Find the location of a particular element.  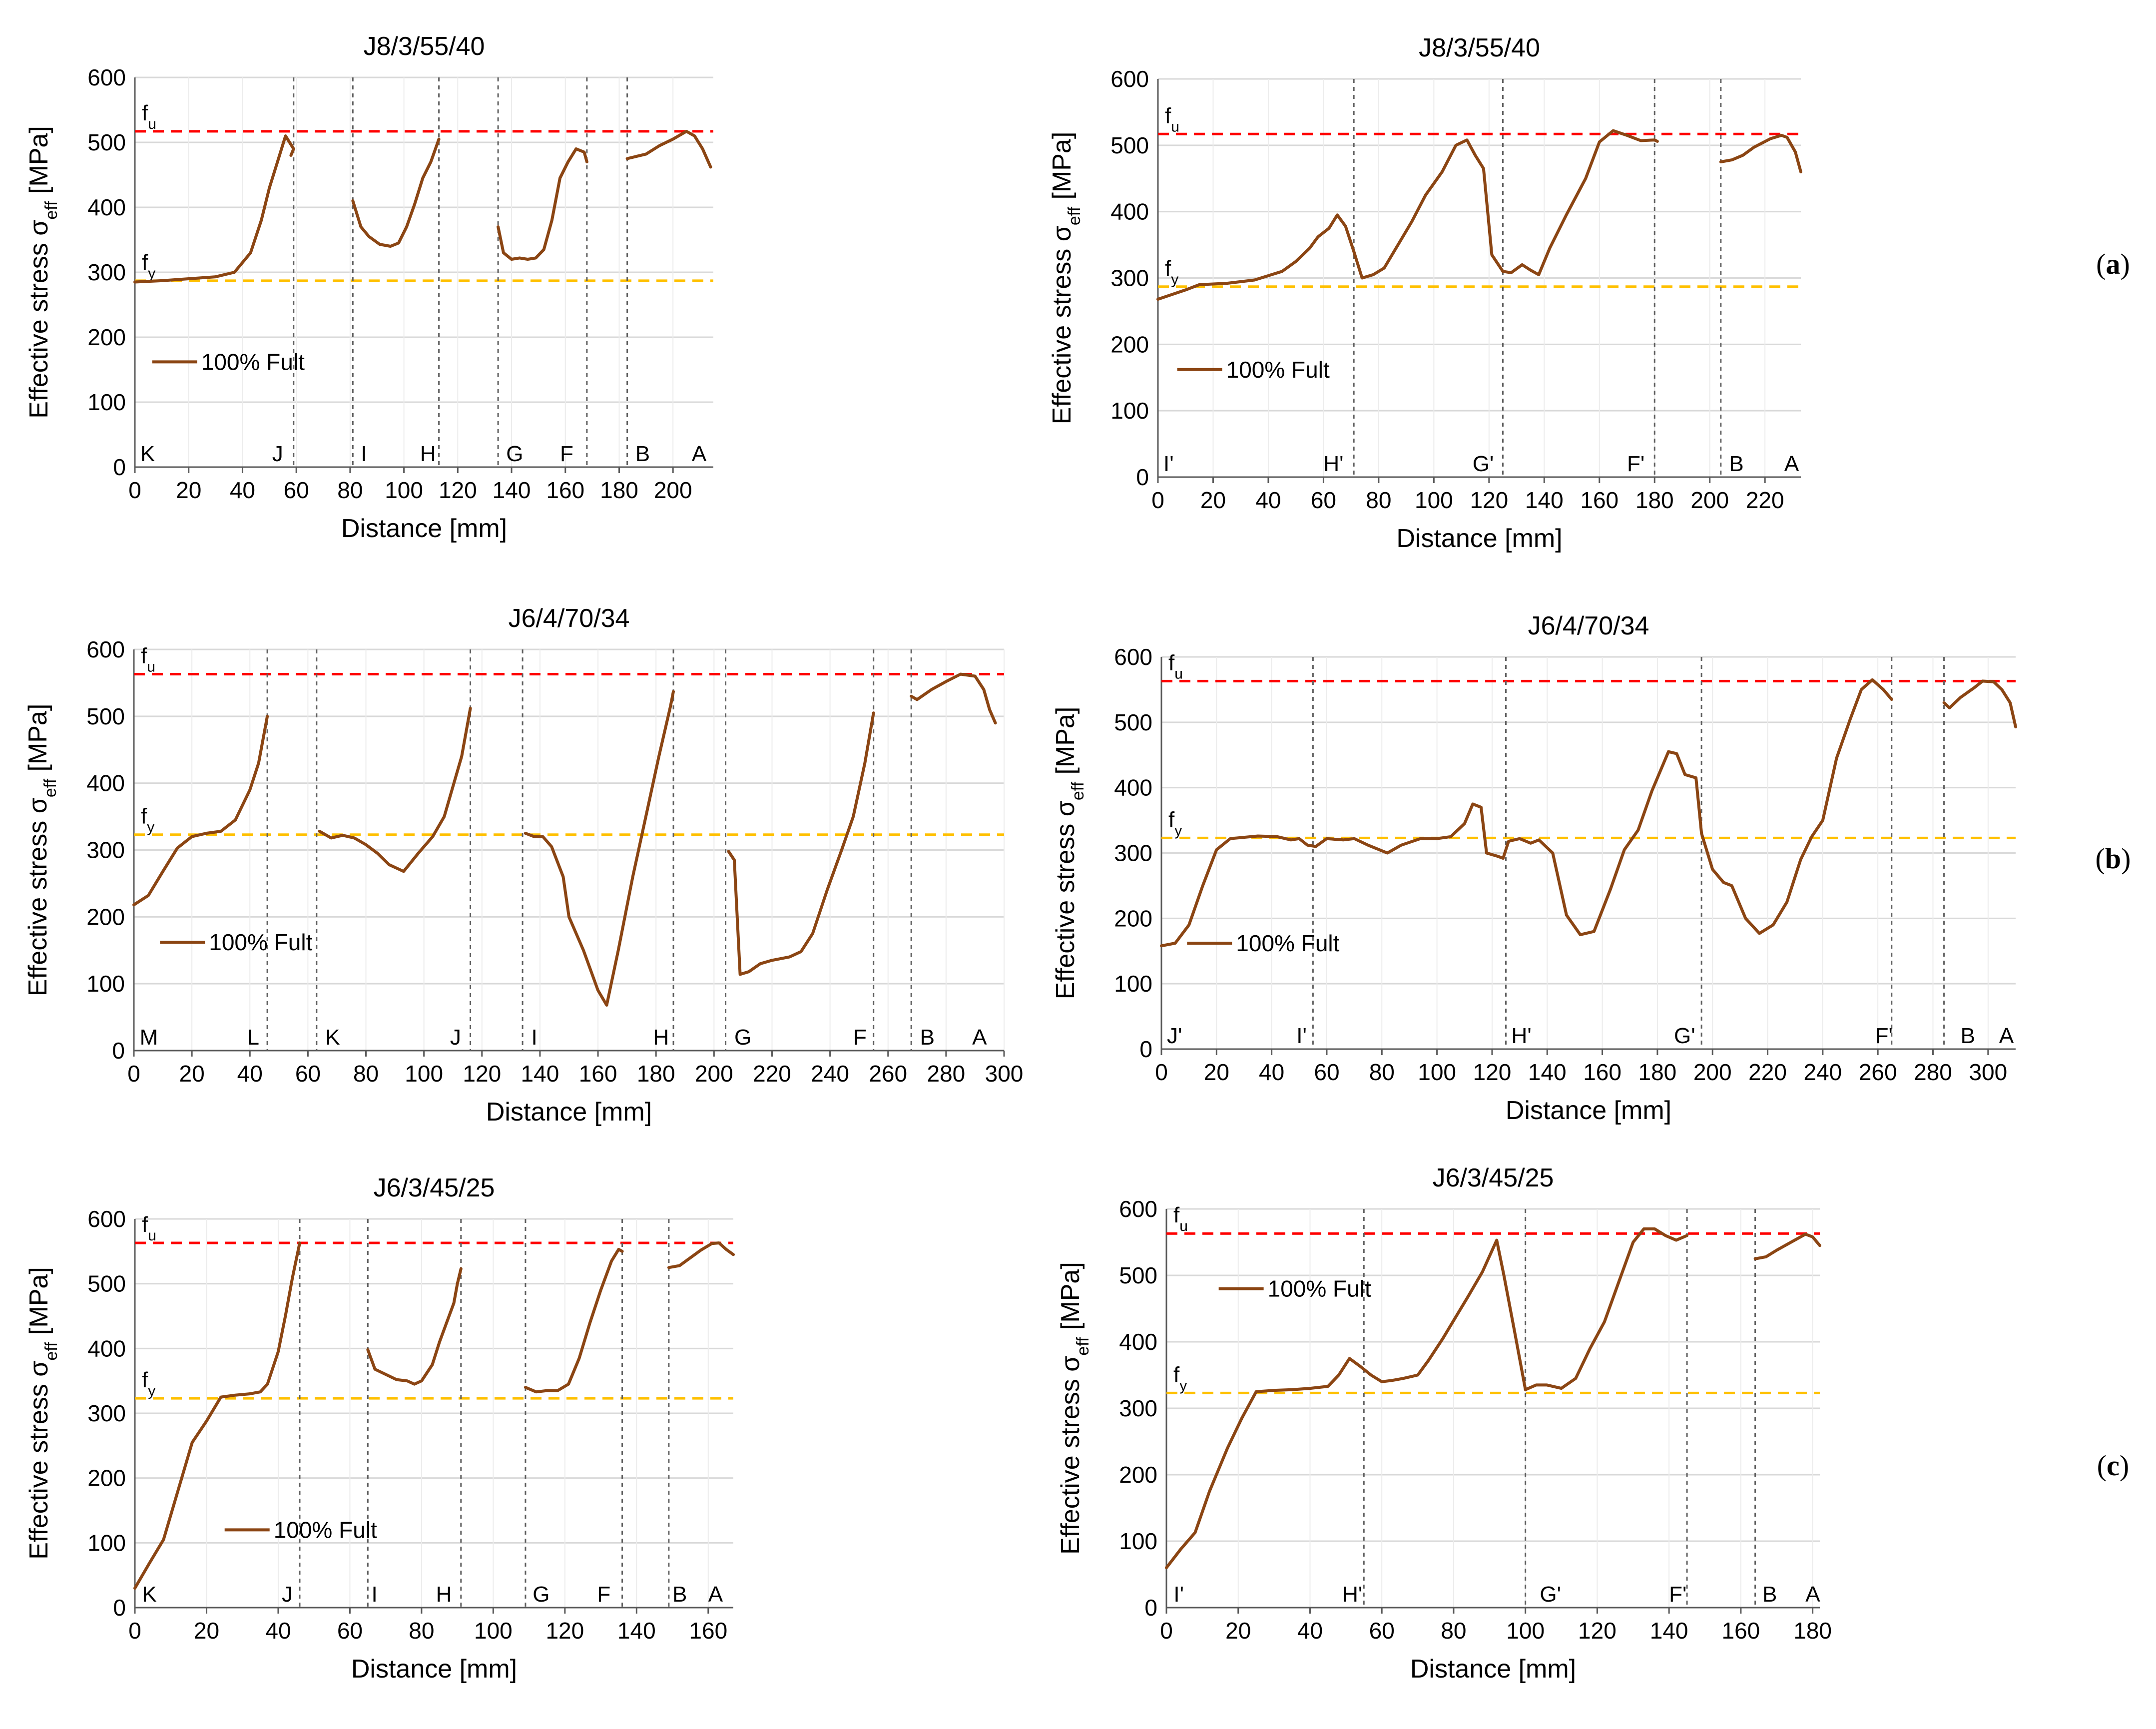

x-tick-label: 240 is located at coordinates (1822, 1072).